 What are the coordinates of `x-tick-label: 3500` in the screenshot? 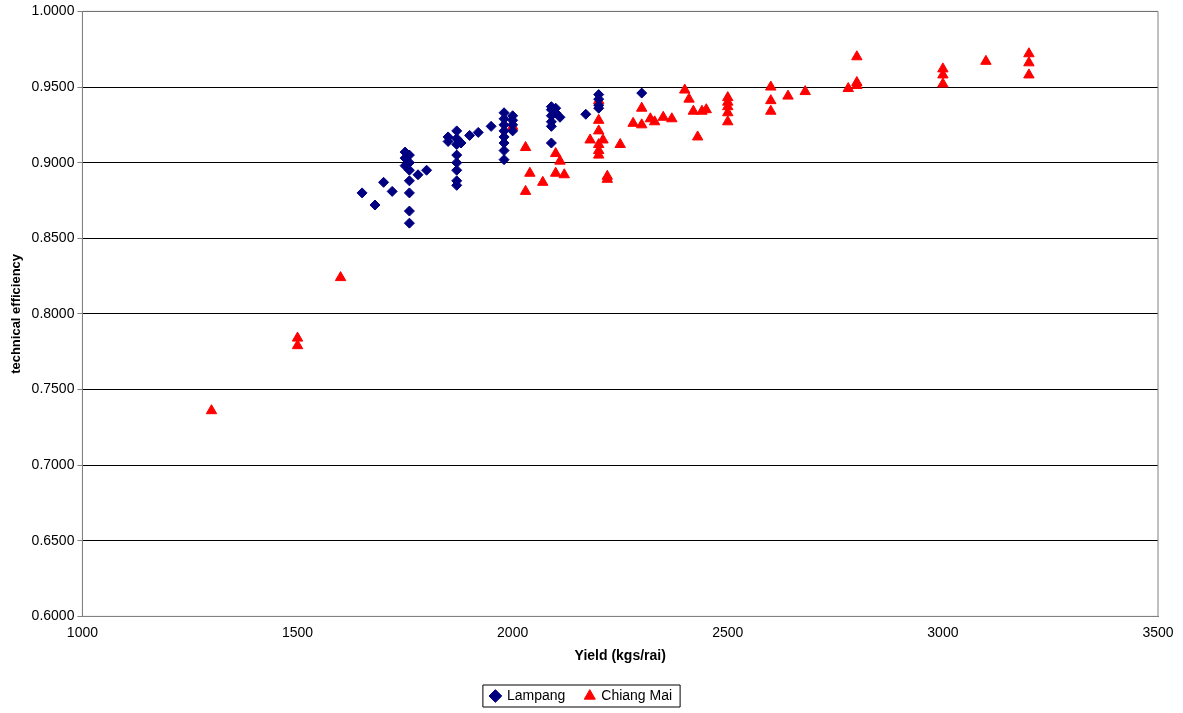 It's located at (1158, 631).